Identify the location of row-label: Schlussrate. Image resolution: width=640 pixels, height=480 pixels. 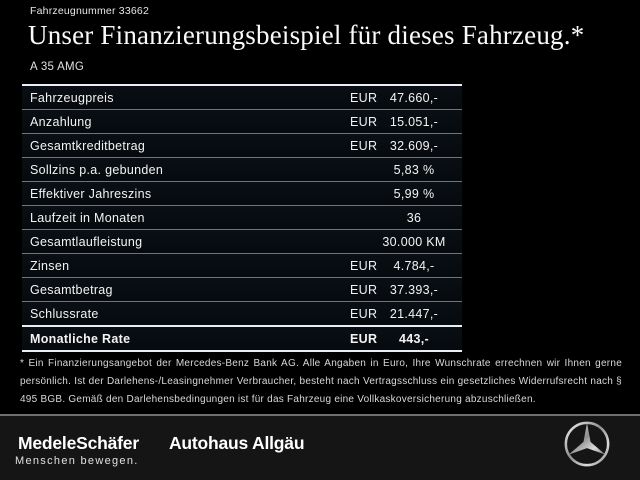
(64, 313).